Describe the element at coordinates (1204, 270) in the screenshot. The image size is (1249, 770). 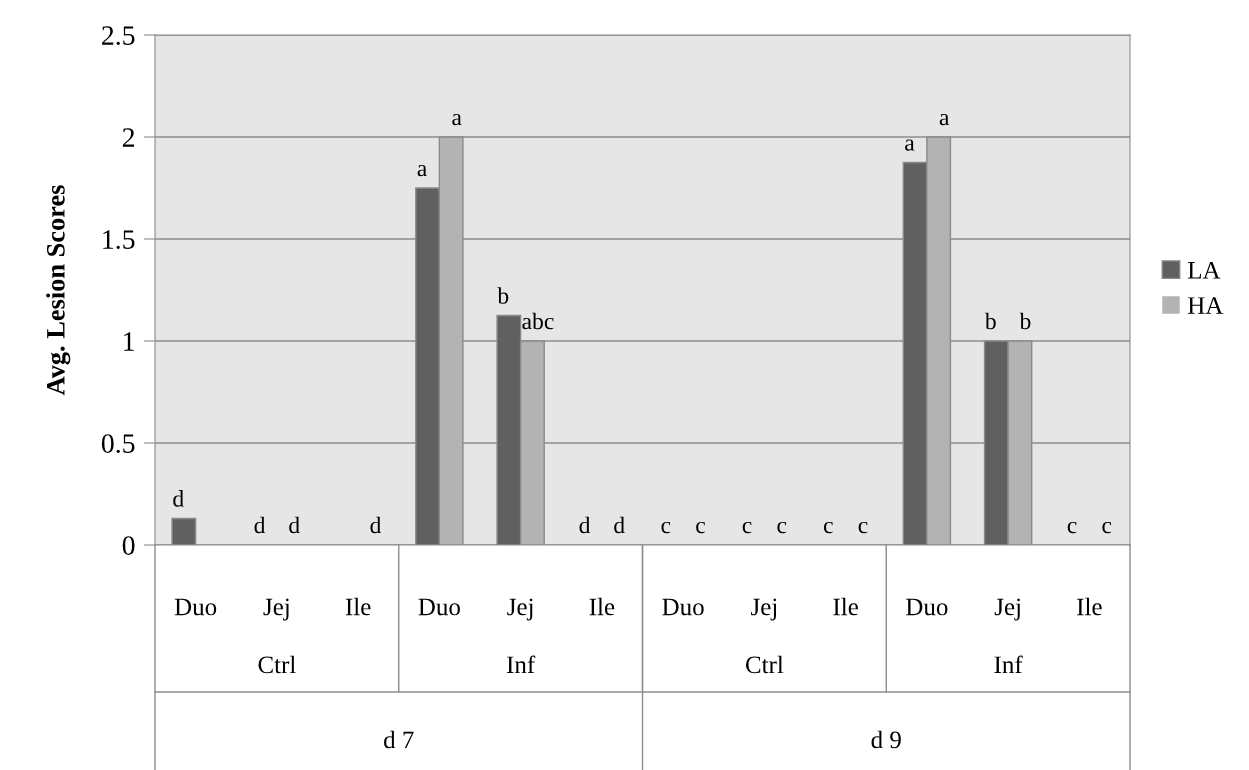
I see `legend-label: LA` at that location.